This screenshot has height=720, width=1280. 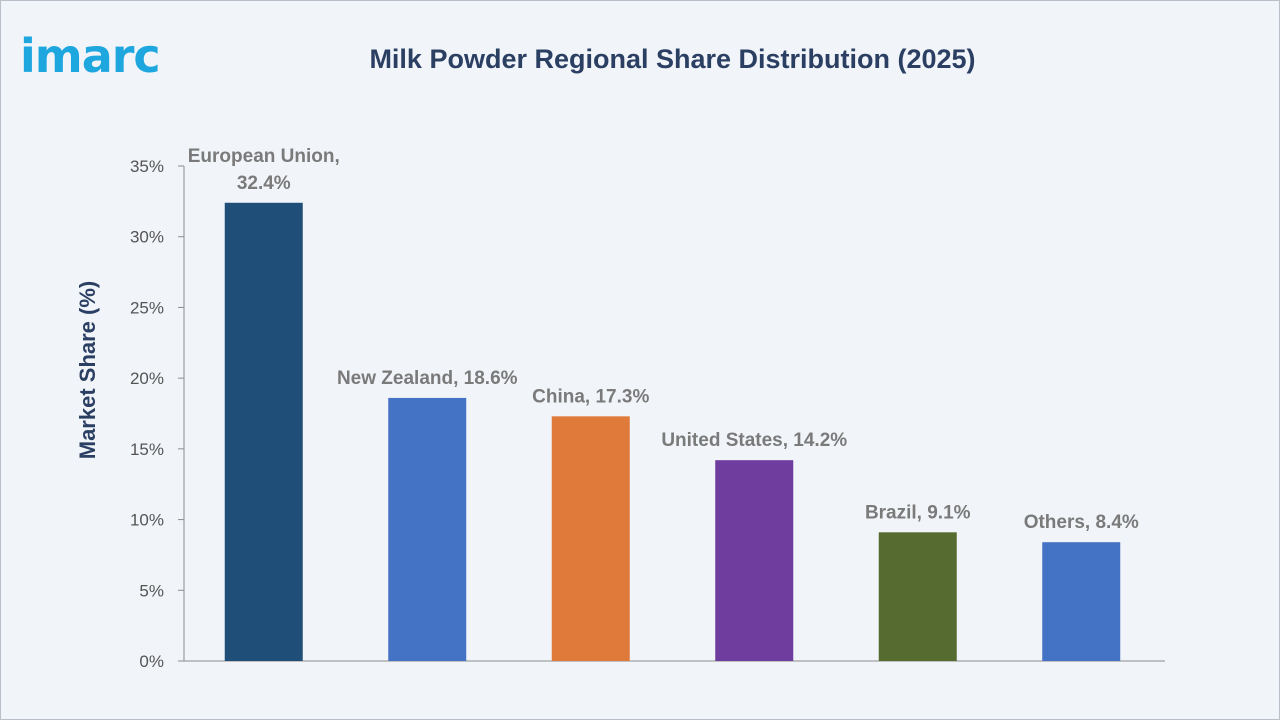 What do you see at coordinates (1081, 601) in the screenshot?
I see `bar-others` at bounding box center [1081, 601].